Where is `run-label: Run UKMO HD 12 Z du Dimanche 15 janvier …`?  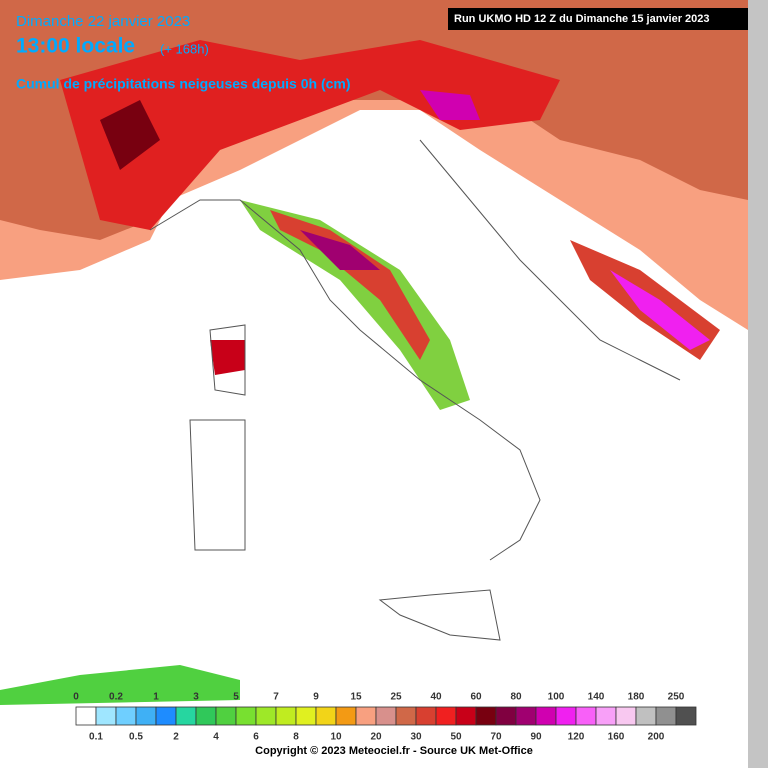 run-label: Run UKMO HD 12 Z du Dimanche 15 janvier … is located at coordinates (582, 19).